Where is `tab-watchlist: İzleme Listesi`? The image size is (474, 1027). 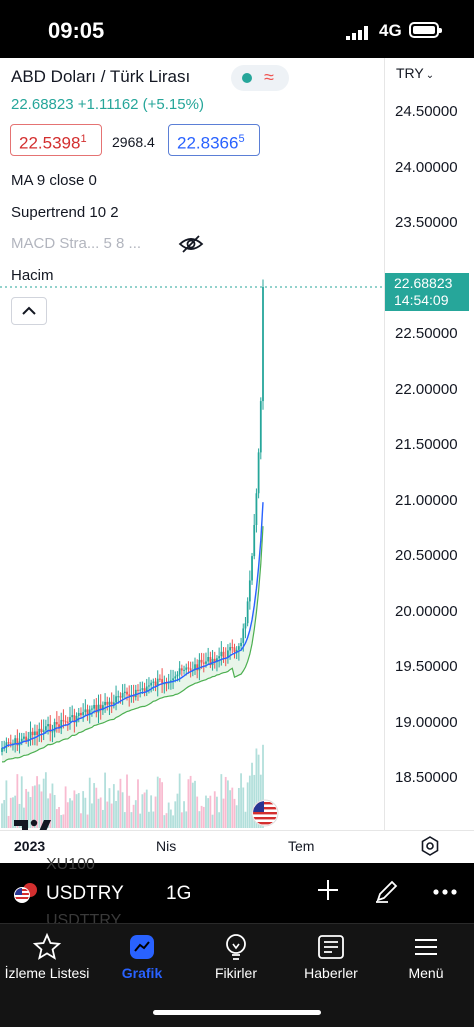
tab-watchlist: İzleme Listesi is located at coordinates (47, 956).